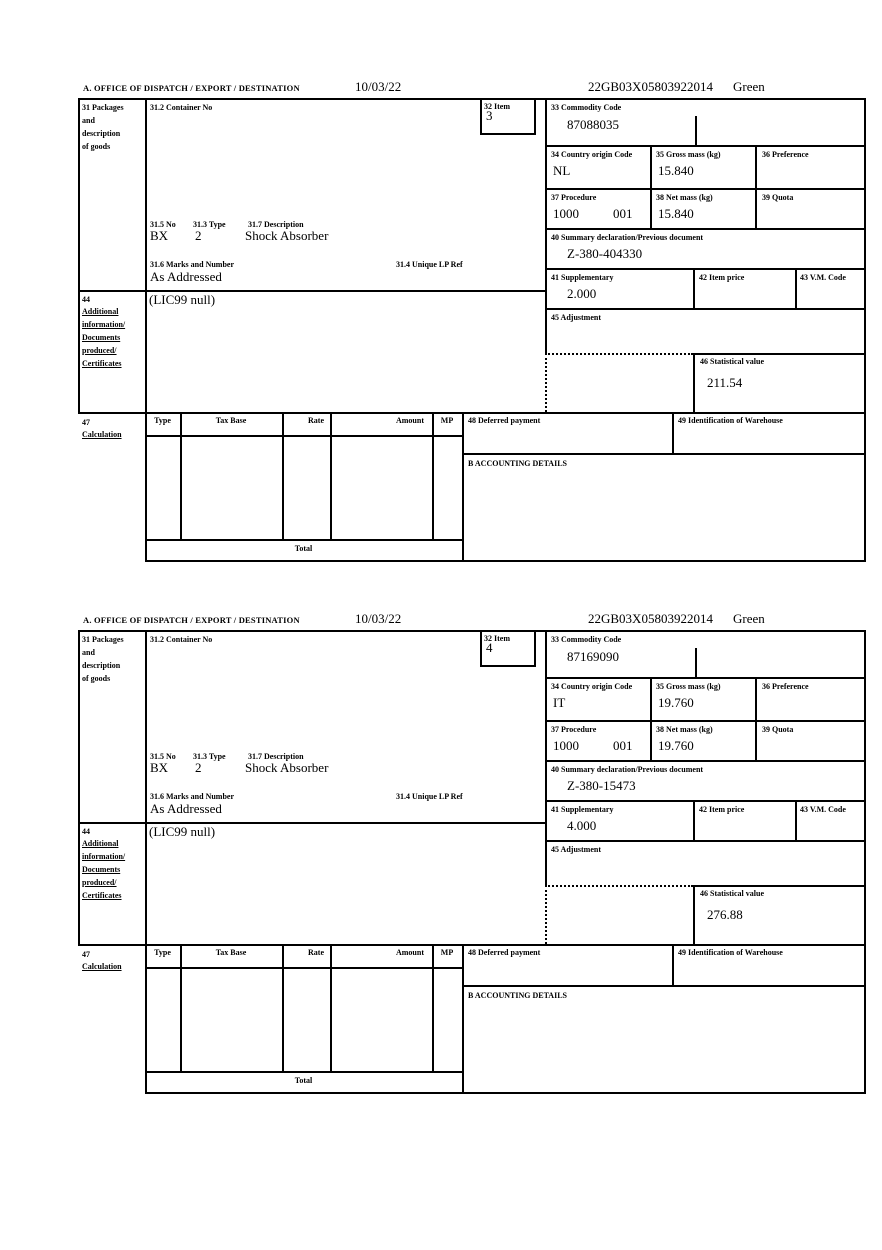  Describe the element at coordinates (676, 702) in the screenshot. I see `gross-mass-value: 19.760` at that location.